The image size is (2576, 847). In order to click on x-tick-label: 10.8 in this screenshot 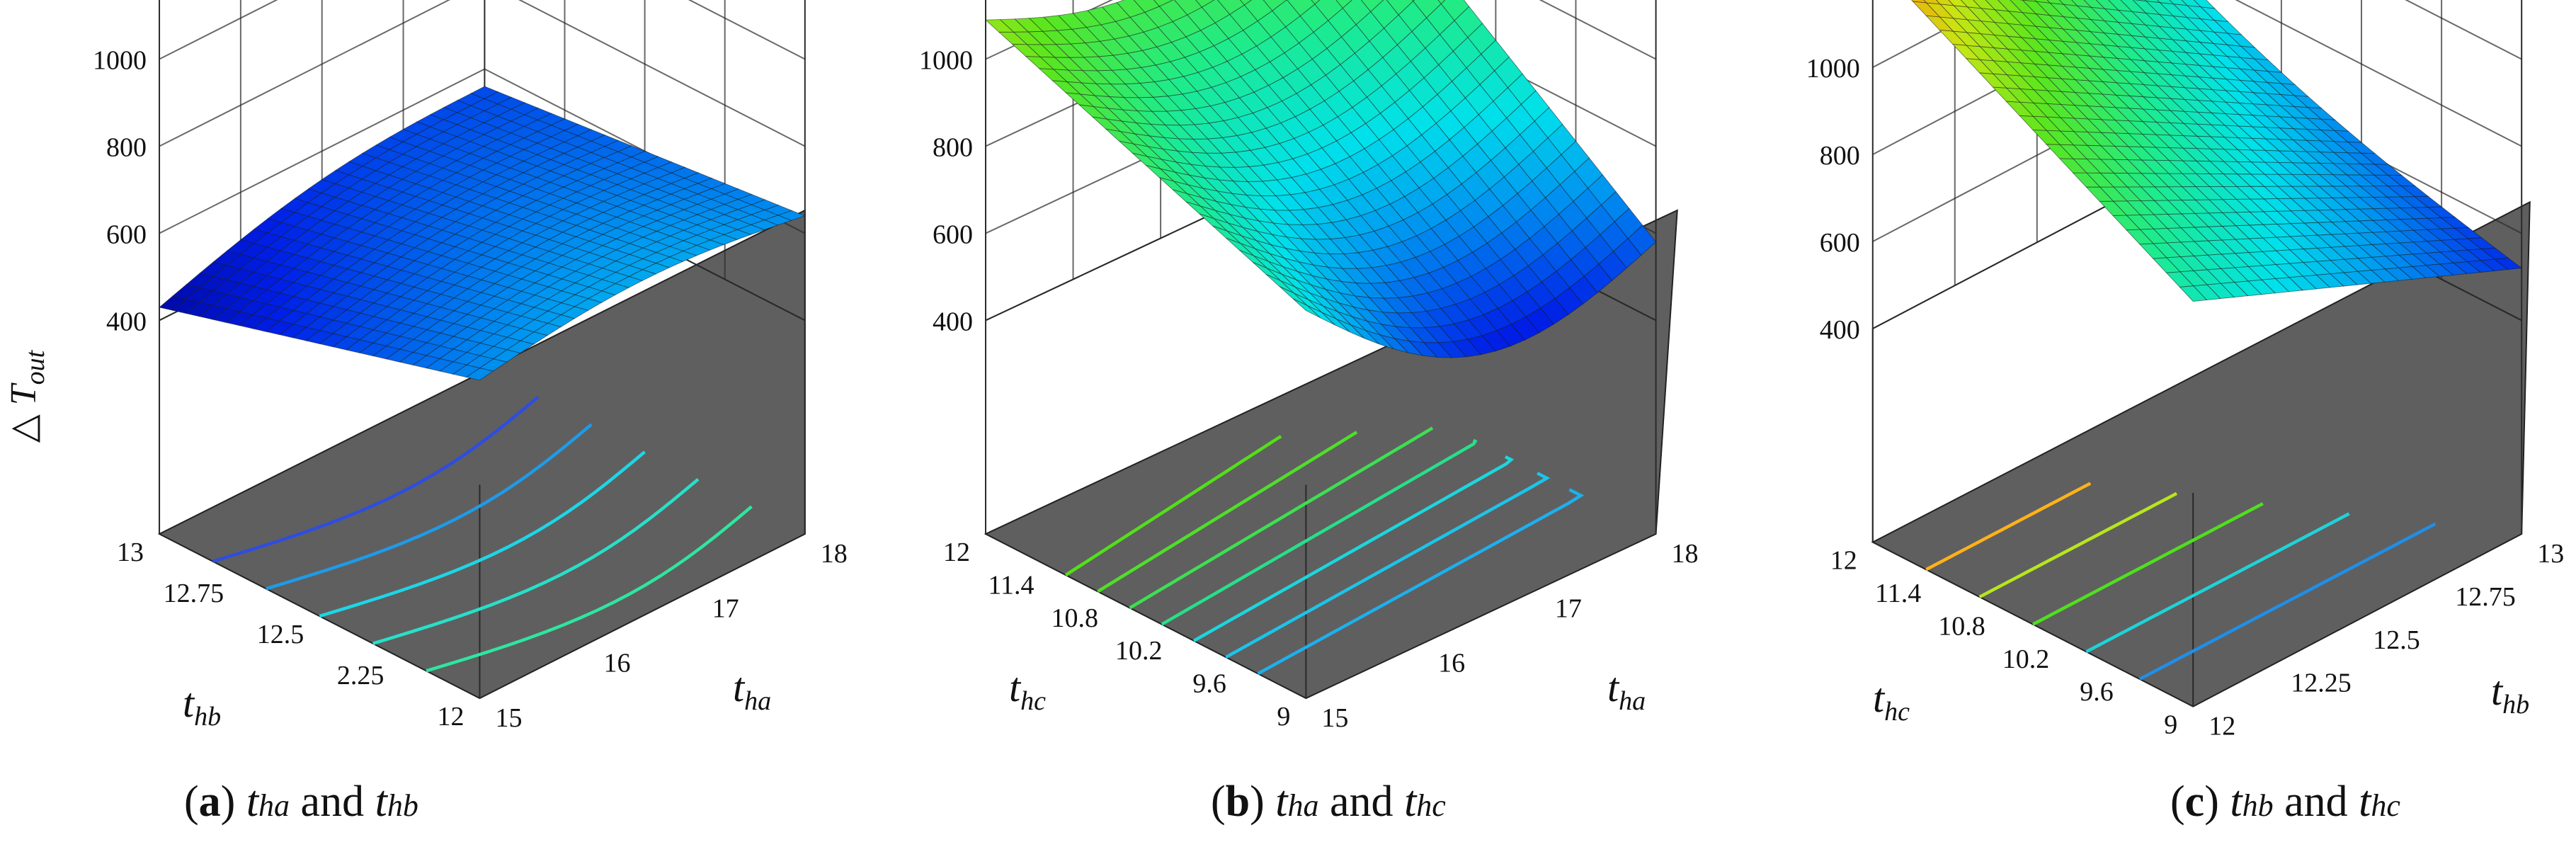, I will do `click(1075, 618)`.